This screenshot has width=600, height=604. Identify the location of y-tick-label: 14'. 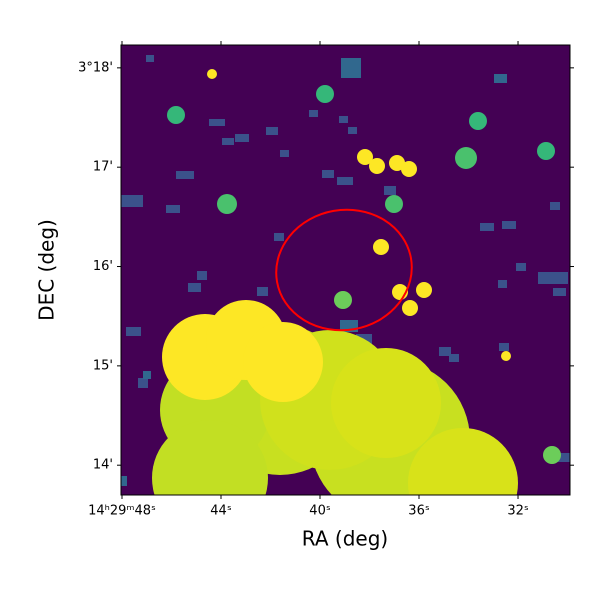
(103, 465).